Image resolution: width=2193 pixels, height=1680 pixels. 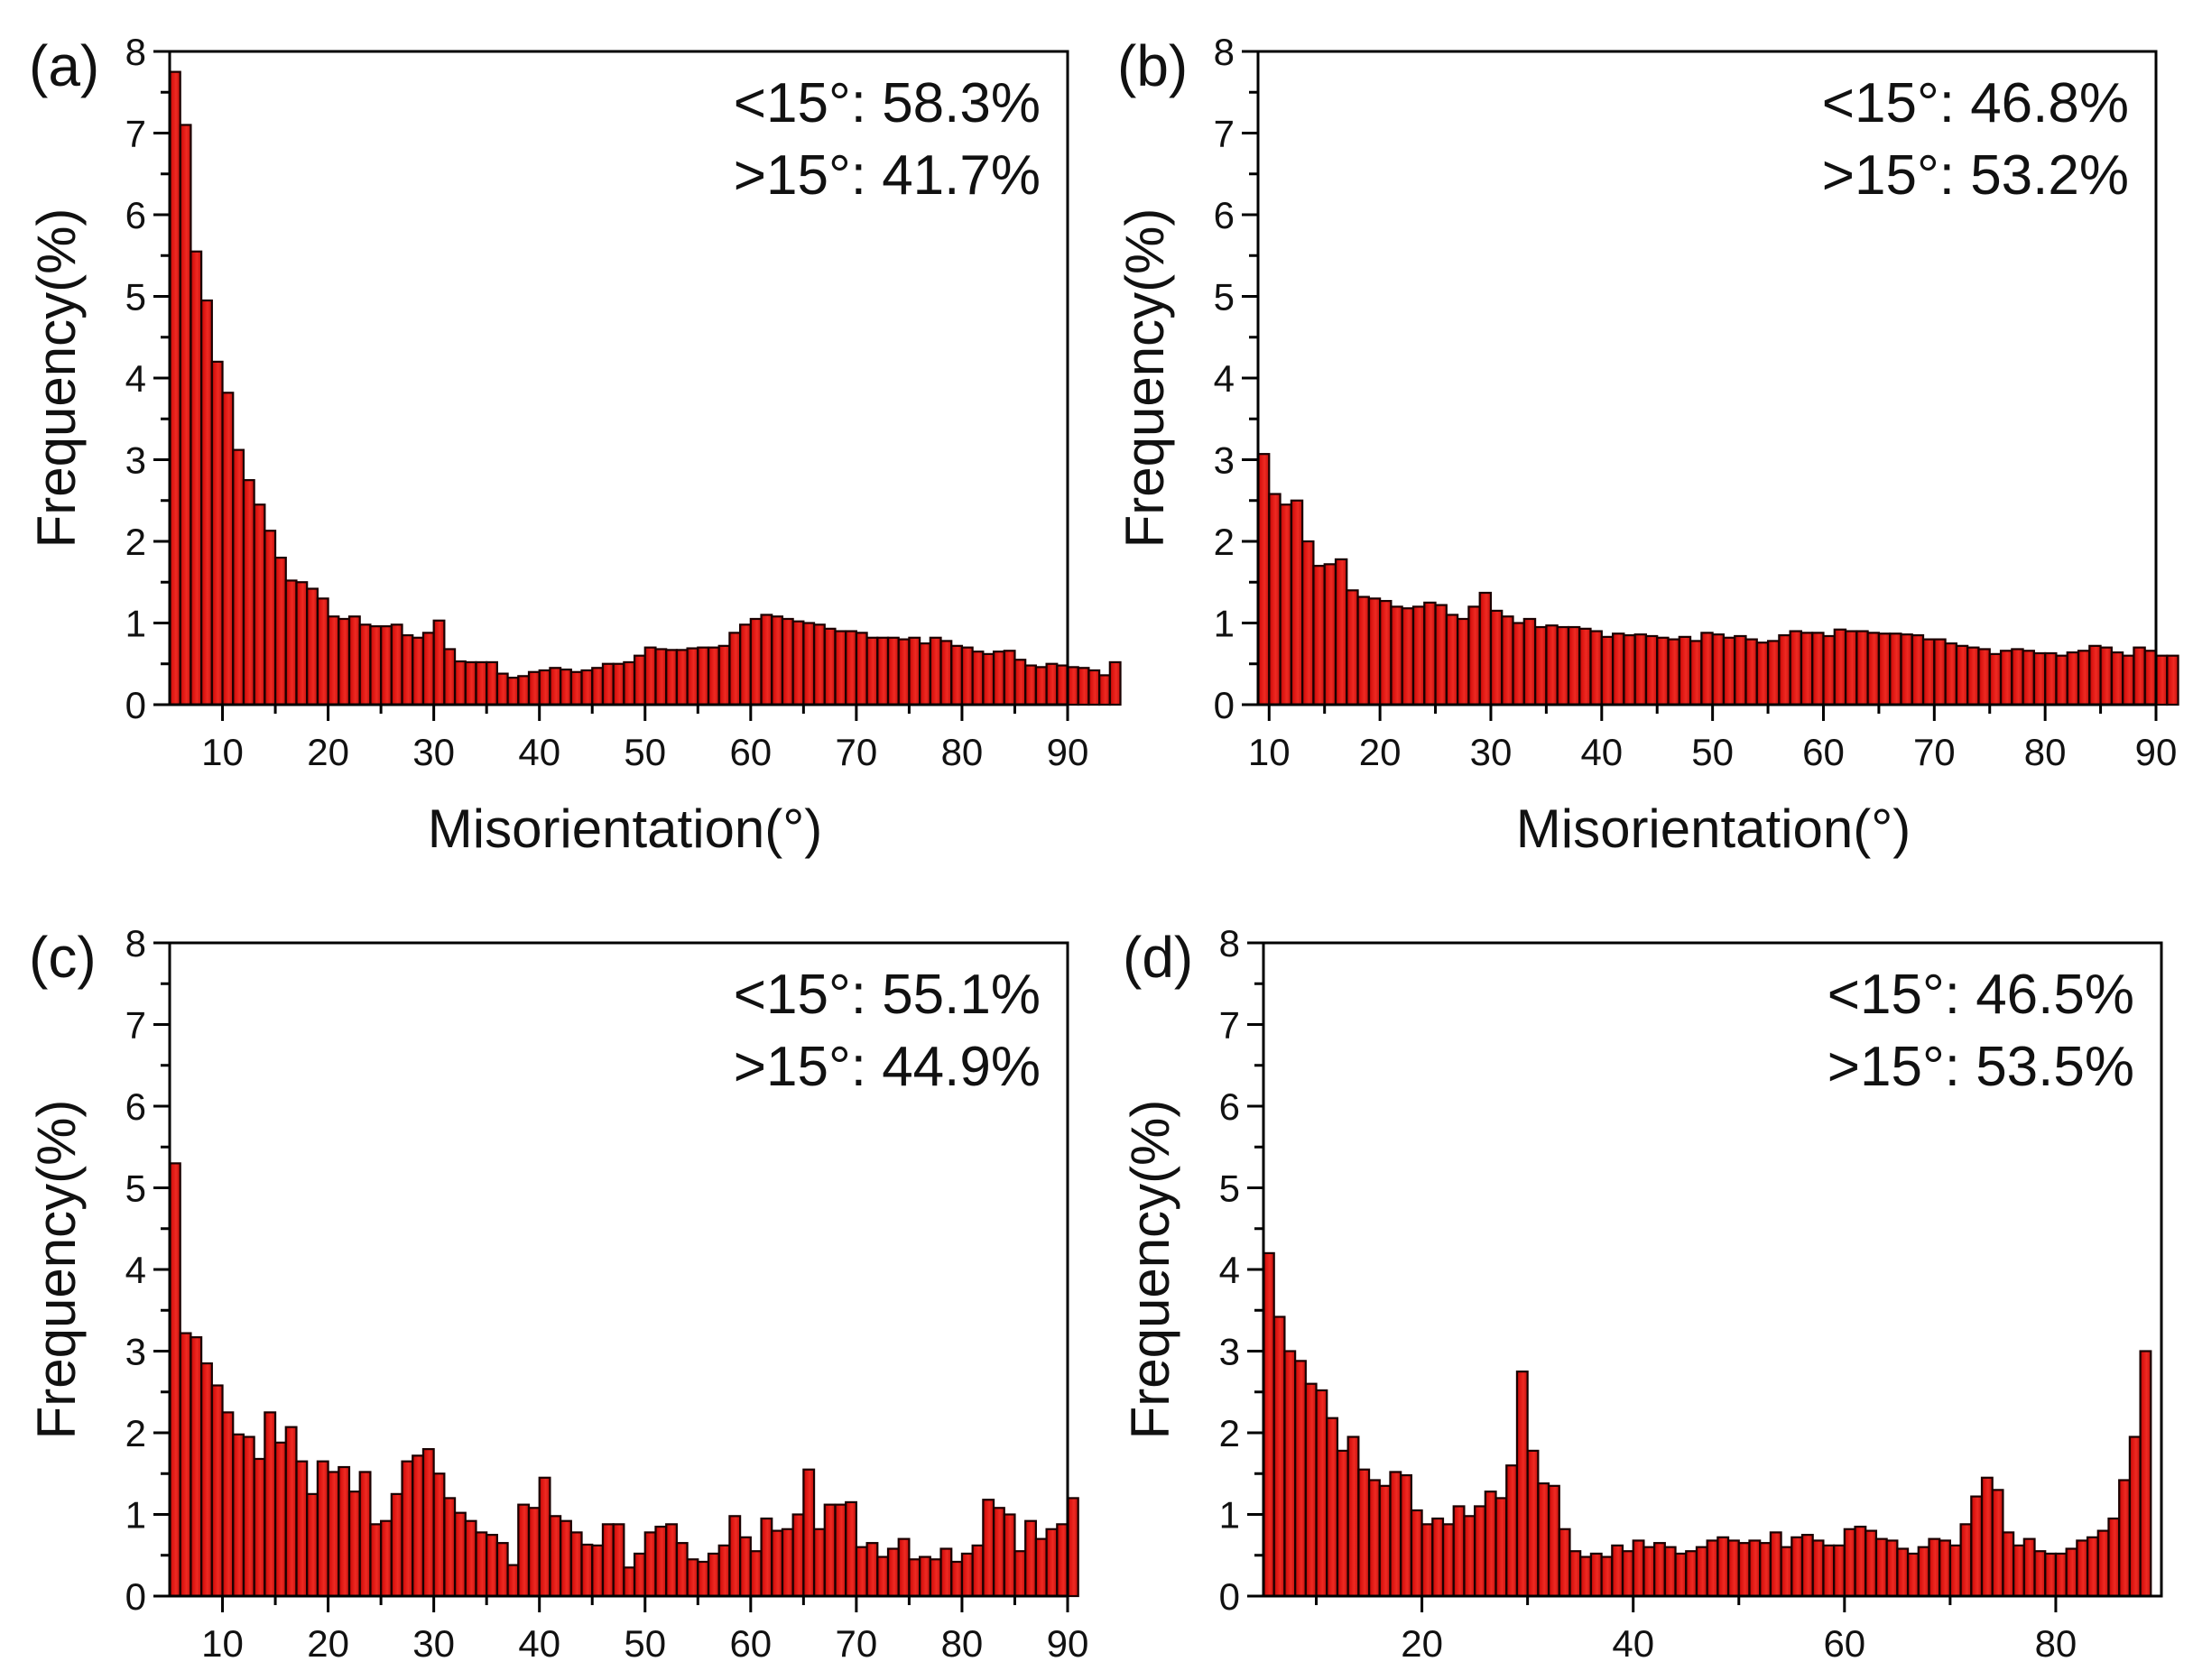 What do you see at coordinates (135, 460) in the screenshot?
I see `y-tick-label: 3` at bounding box center [135, 460].